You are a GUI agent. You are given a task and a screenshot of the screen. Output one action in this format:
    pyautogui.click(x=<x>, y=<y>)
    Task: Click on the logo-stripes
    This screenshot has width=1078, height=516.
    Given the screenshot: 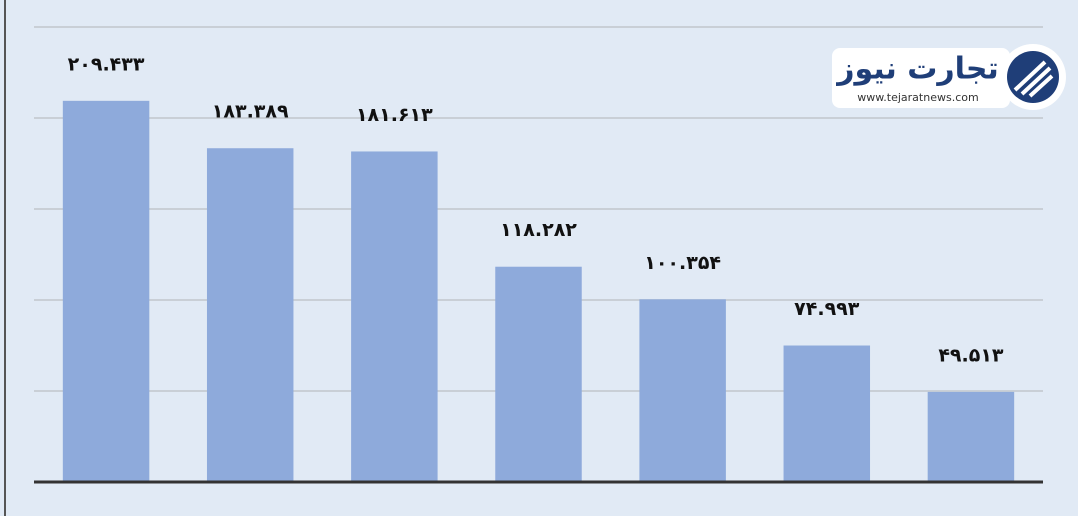 What is the action you would take?
    pyautogui.click(x=1033, y=79)
    